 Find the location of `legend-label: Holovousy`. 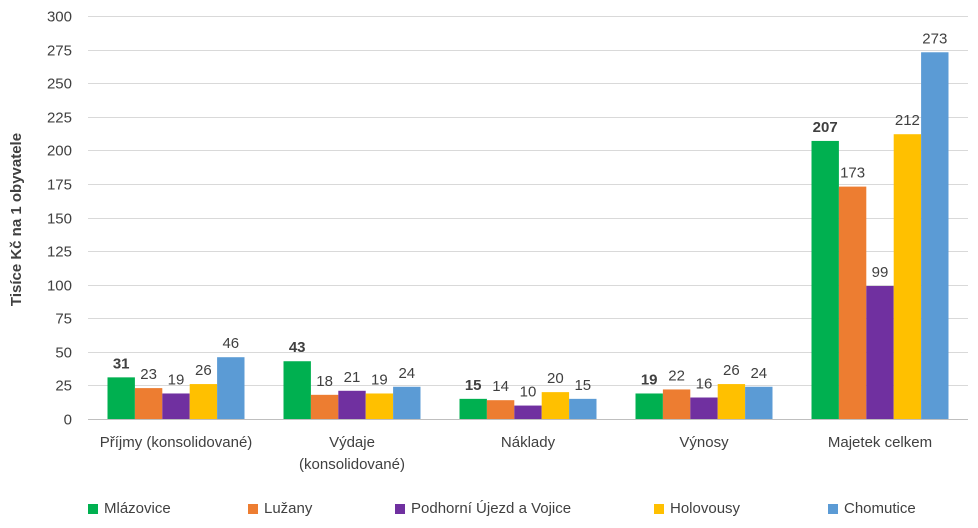

legend-label: Holovousy is located at coordinates (705, 508).